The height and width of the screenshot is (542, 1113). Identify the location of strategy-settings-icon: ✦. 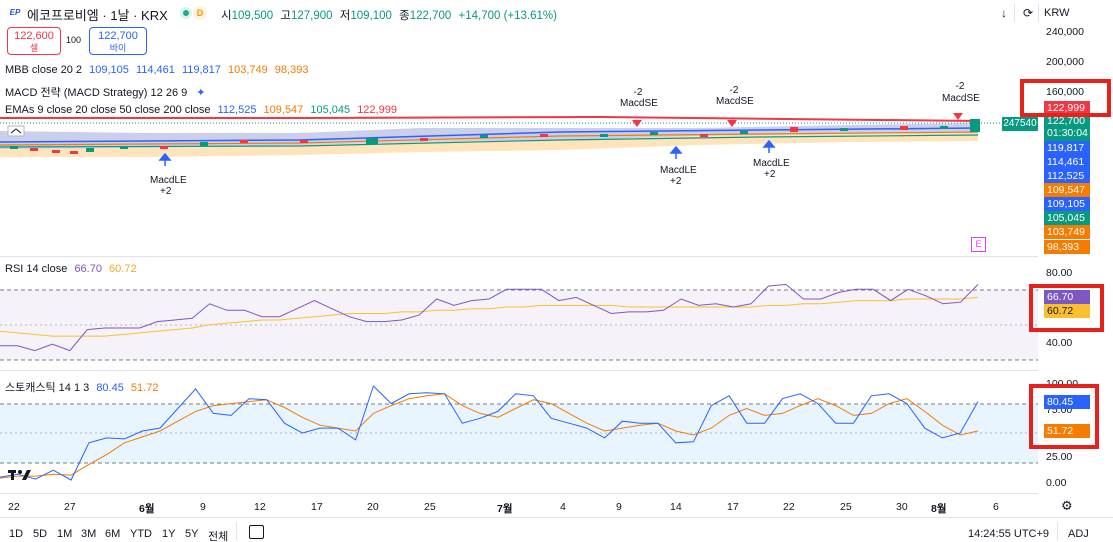
(201, 93).